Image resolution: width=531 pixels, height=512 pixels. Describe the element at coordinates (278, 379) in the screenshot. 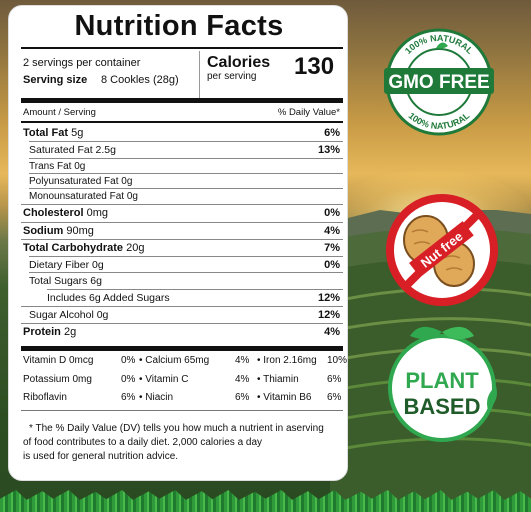

I see `vitamin-label: • Thiamin` at that location.